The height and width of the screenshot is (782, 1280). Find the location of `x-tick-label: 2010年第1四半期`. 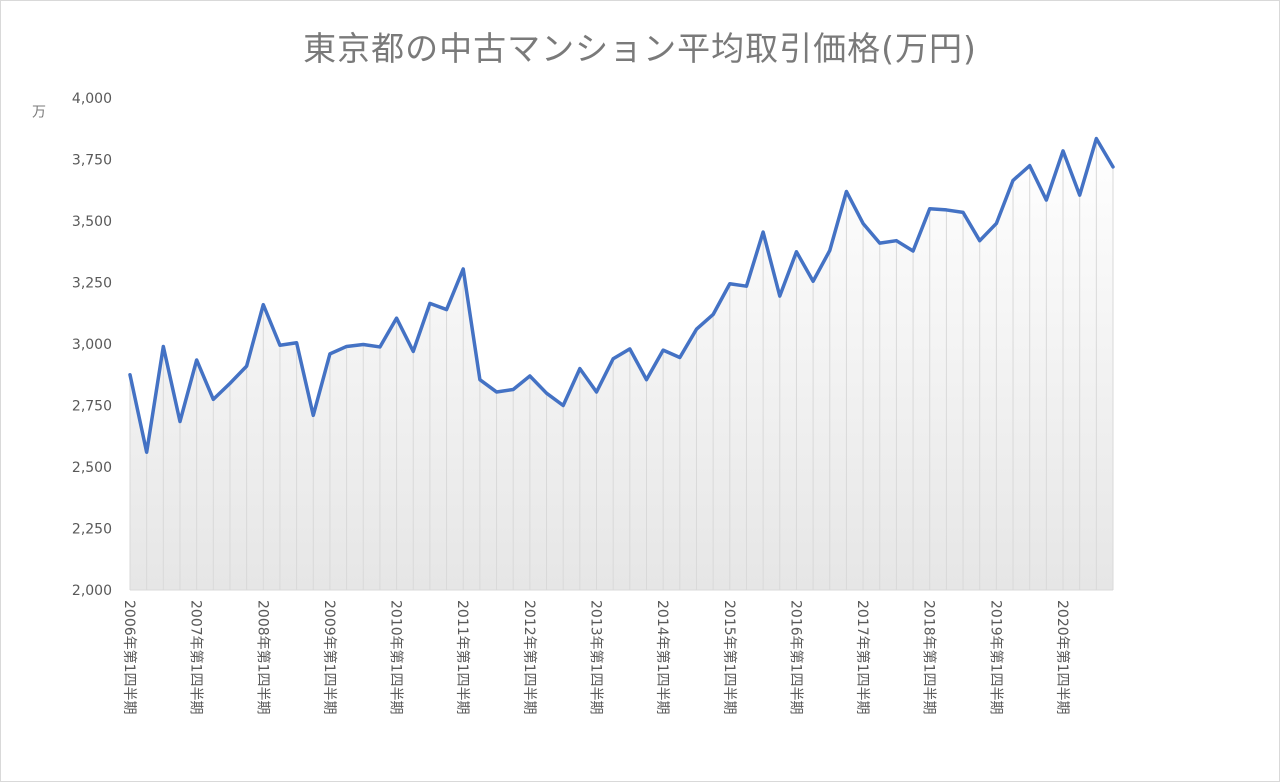

x-tick-label: 2010年第1四半期 is located at coordinates (396, 657).